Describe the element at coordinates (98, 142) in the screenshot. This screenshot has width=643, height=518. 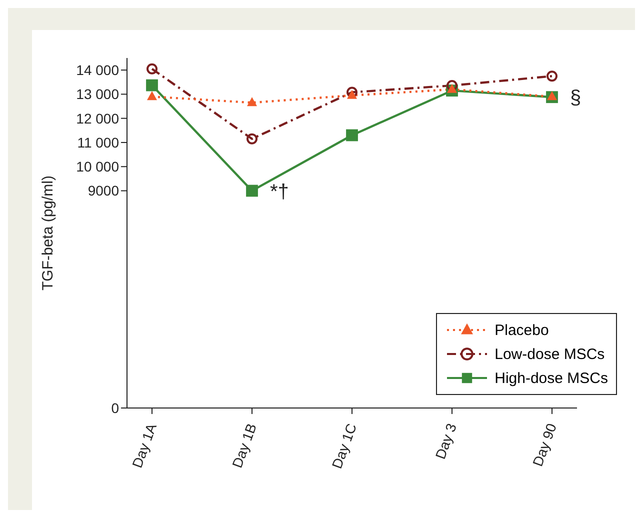
I see `y-tick-label: 11 000` at that location.